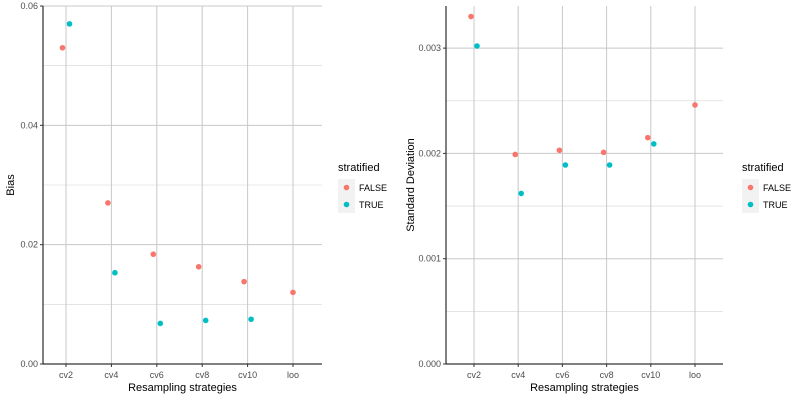 The width and height of the screenshot is (800, 400). Describe the element at coordinates (29, 364) in the screenshot. I see `y-tick-label: 0.00` at that location.